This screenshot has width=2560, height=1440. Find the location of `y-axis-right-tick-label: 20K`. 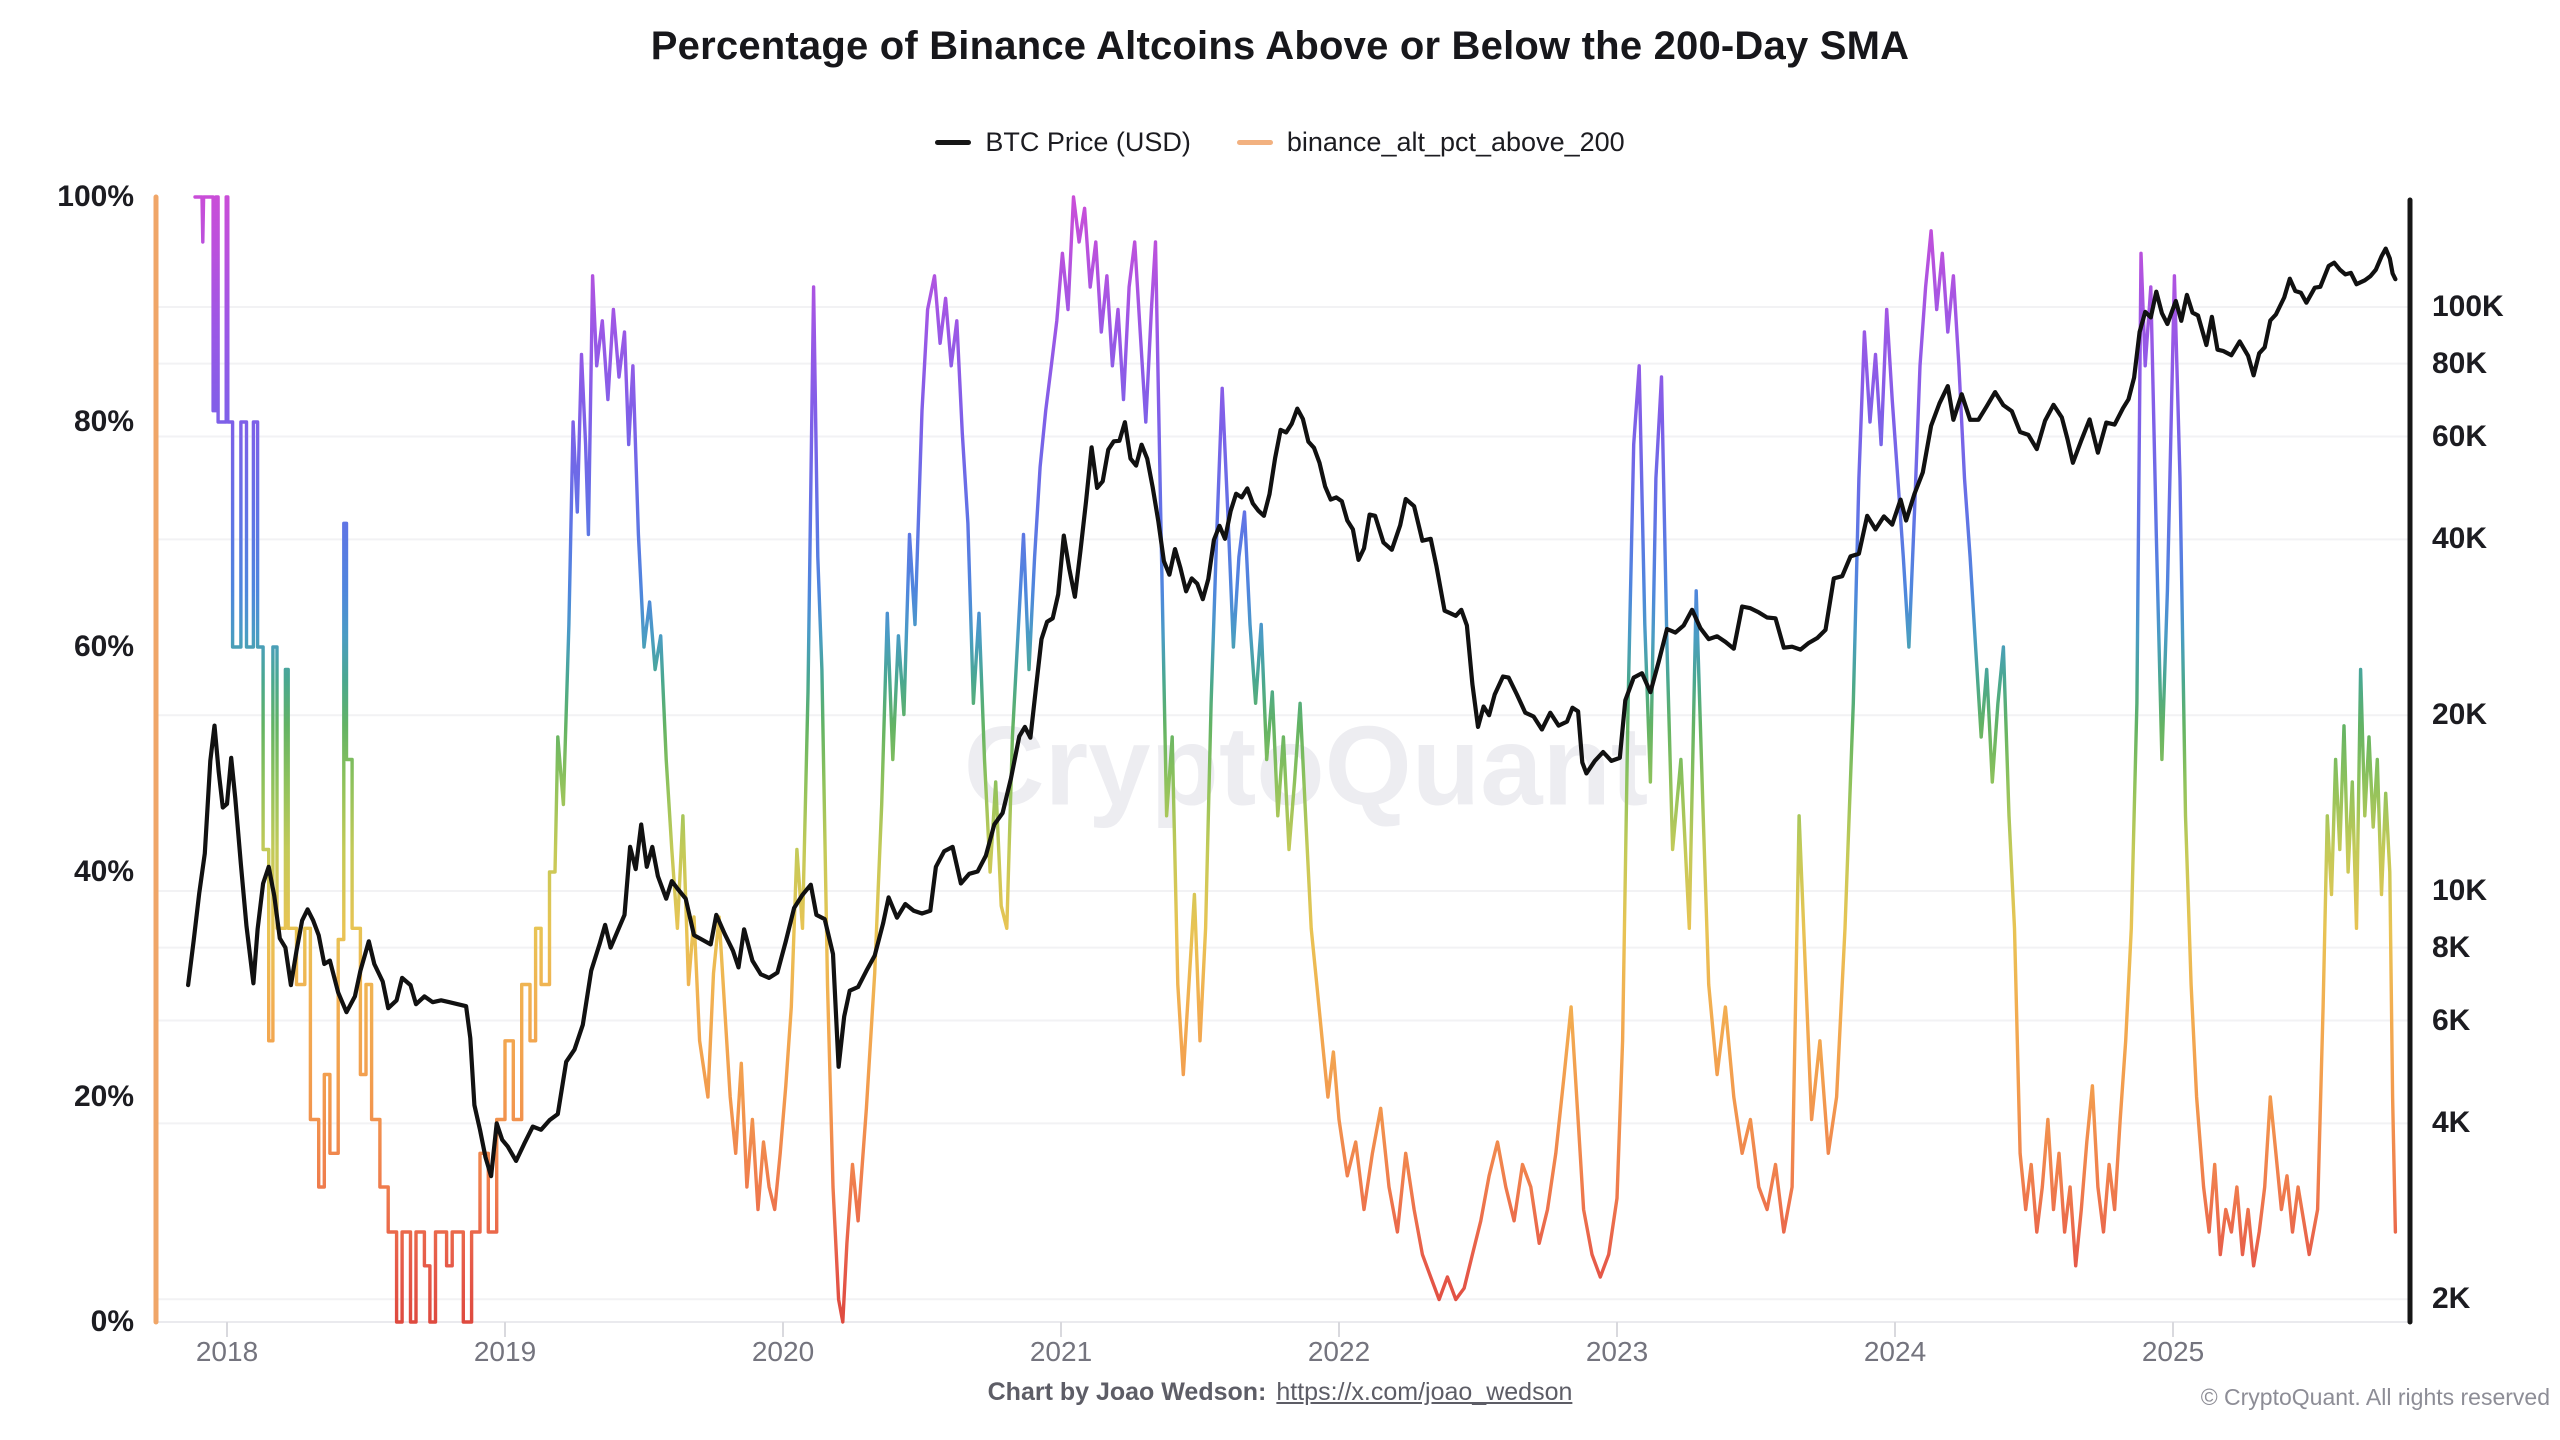

y-axis-right-tick-label: 20K is located at coordinates (2460, 715).